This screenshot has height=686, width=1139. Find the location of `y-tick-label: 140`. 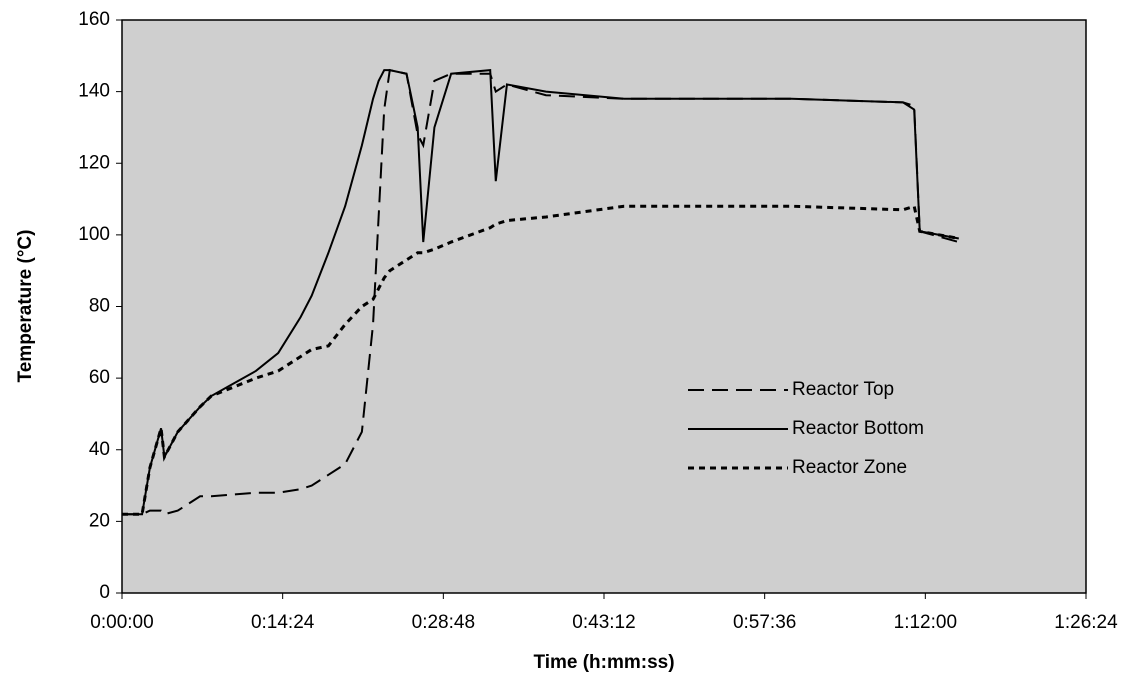

y-tick-label: 140 is located at coordinates (94, 91).